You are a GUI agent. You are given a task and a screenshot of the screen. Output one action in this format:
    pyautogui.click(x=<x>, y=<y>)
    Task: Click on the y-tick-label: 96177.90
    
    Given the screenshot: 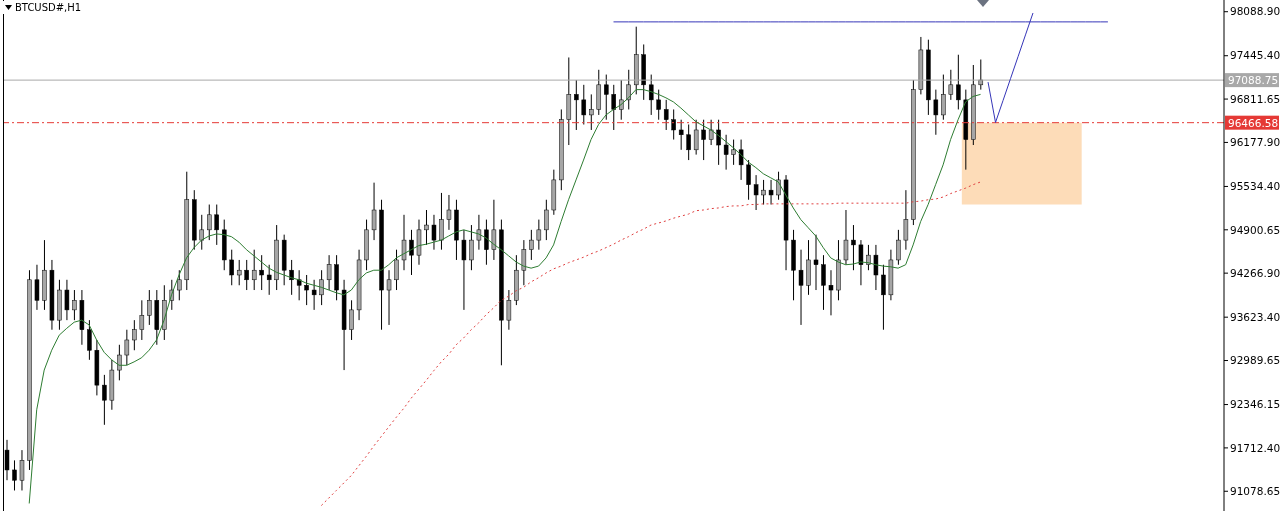 What is the action you would take?
    pyautogui.click(x=1255, y=142)
    